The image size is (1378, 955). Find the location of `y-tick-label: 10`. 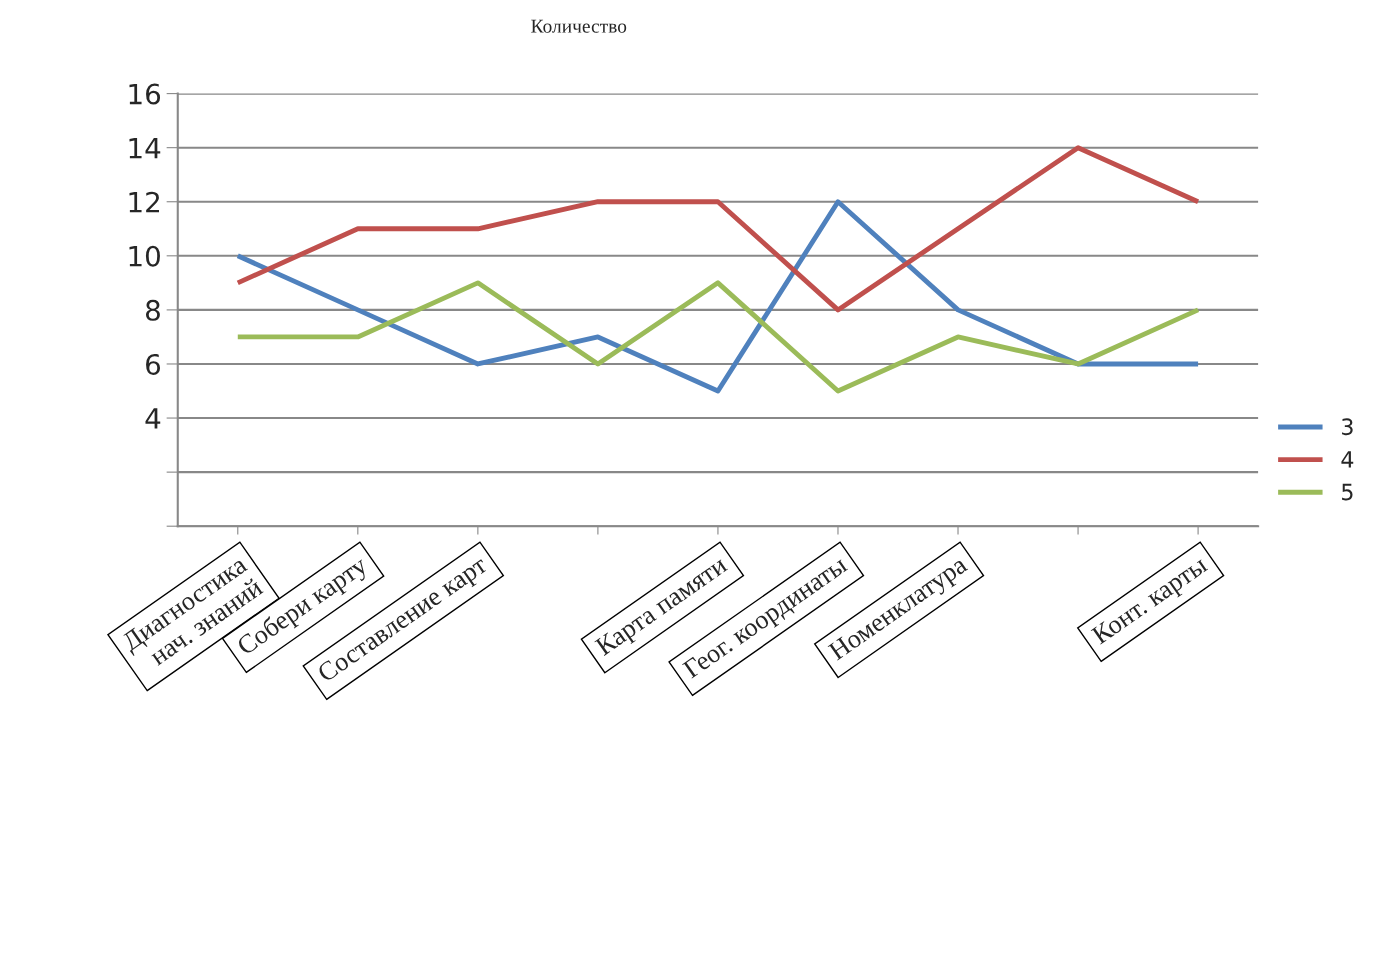

y-tick-label: 10 is located at coordinates (144, 256).